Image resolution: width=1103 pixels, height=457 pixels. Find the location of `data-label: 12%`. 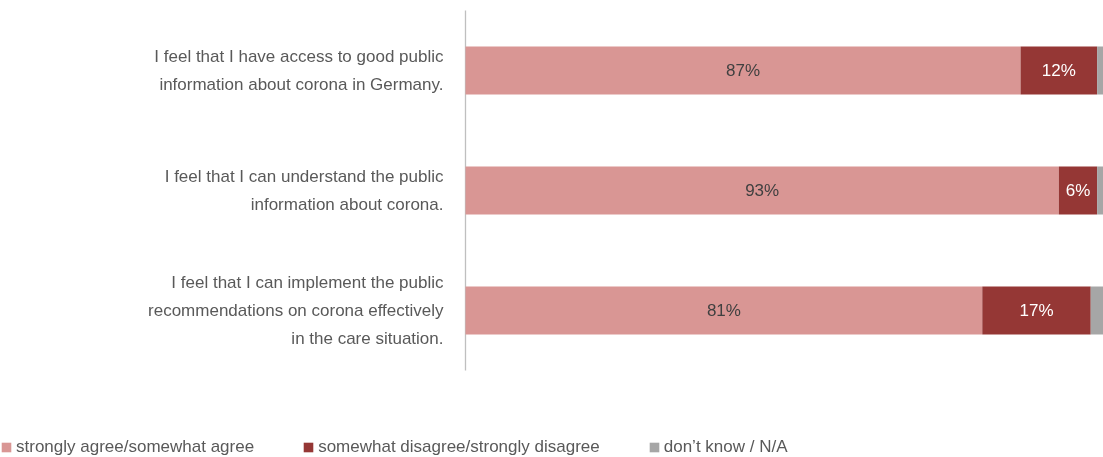

data-label: 12% is located at coordinates (1058, 70).